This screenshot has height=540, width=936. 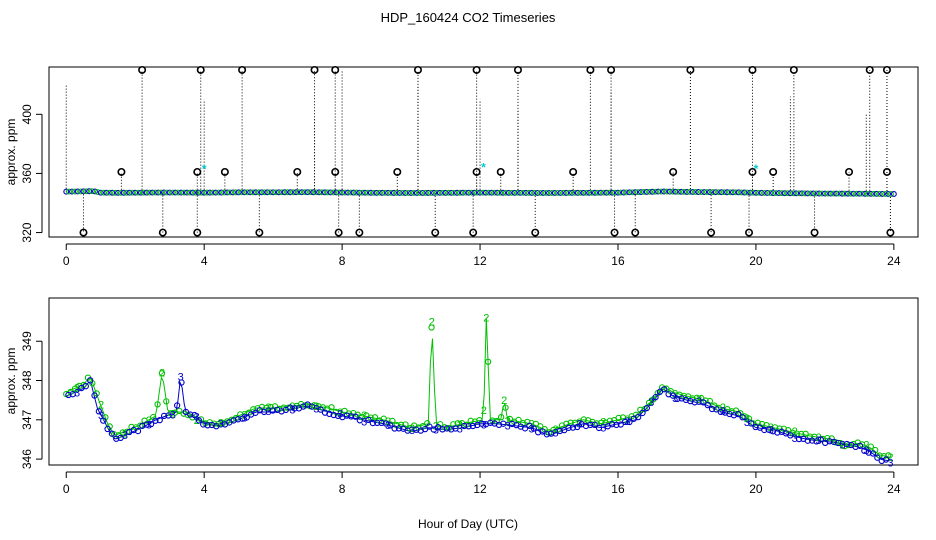 I want to click on bottom-y-axis-title: approx. ppm, so click(x=11, y=381).